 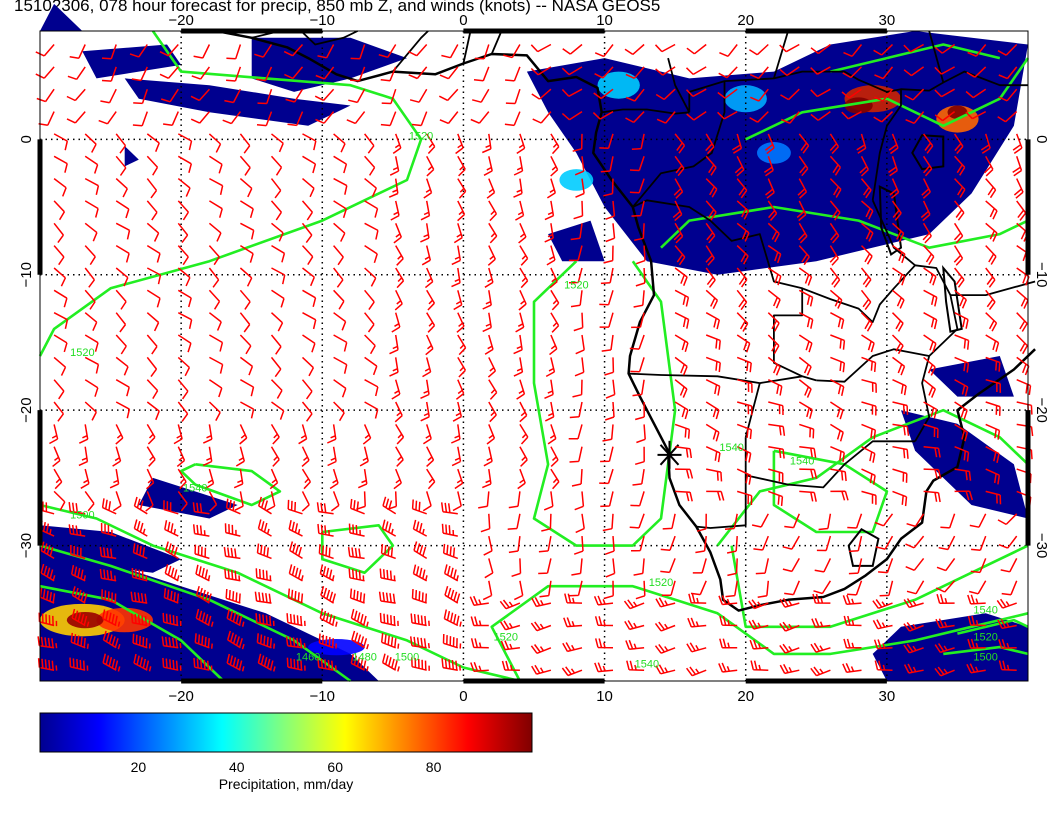 I want to click on contour-label-2: 1520, so click(x=82, y=353).